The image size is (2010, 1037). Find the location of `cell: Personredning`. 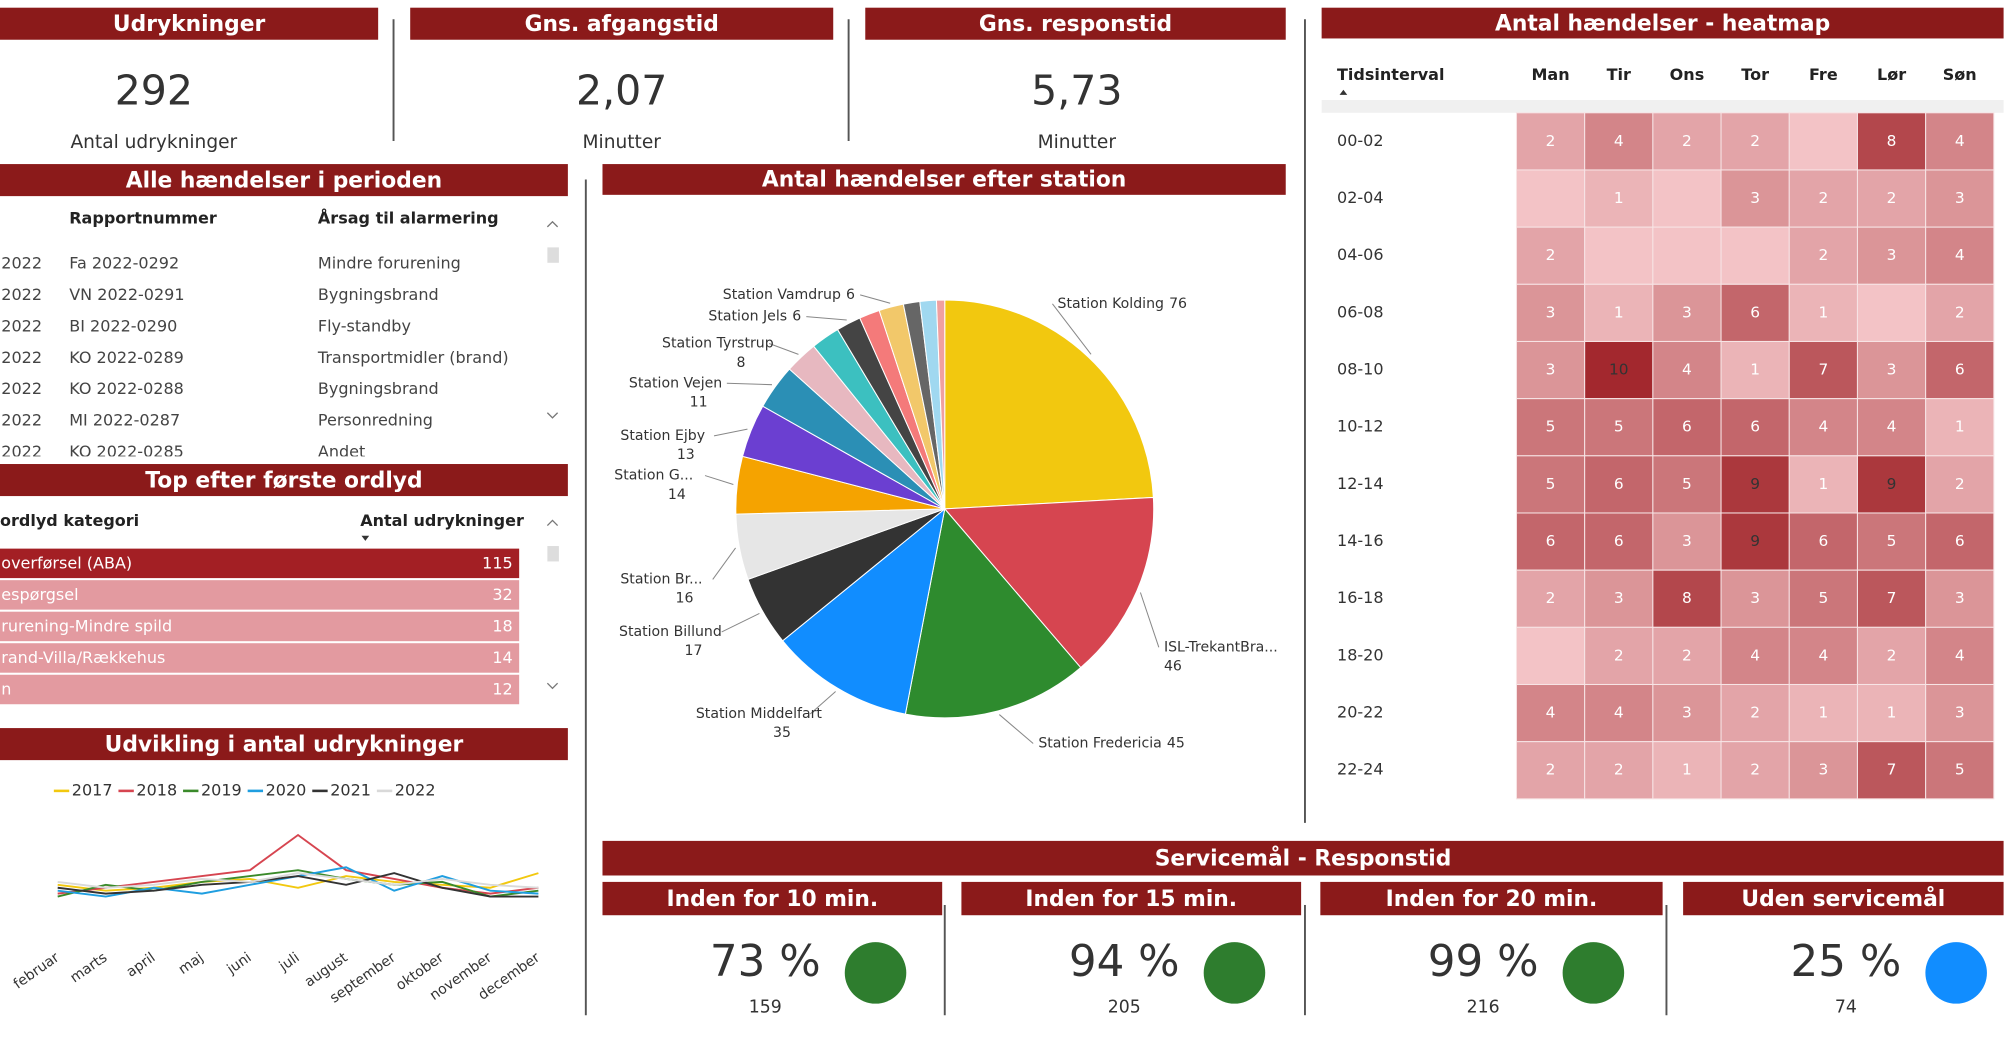

cell: Personredning is located at coordinates (375, 420).